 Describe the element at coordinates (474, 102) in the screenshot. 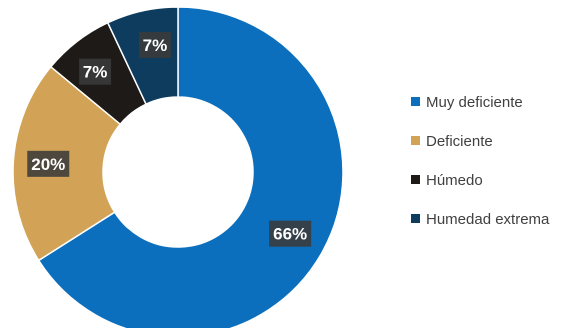

I see `legend-label: Muy deficiente` at that location.